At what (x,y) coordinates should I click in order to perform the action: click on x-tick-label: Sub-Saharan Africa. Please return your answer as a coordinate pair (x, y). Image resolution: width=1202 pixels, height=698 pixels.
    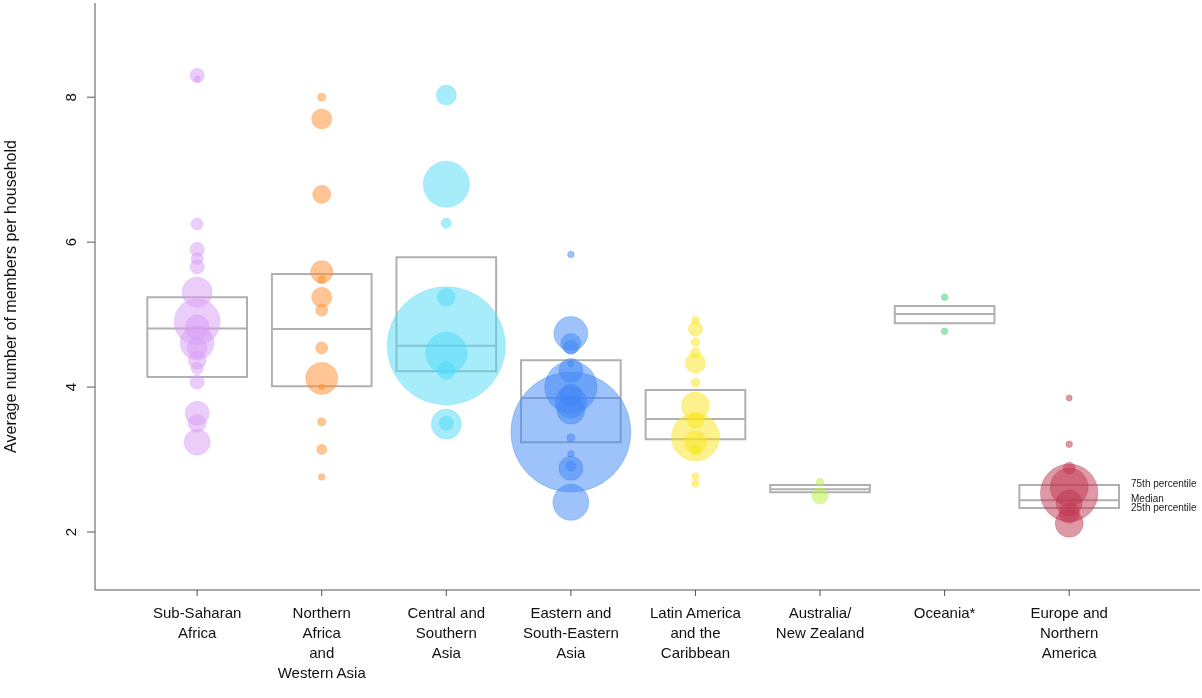
    Looking at the image, I should click on (197, 622).